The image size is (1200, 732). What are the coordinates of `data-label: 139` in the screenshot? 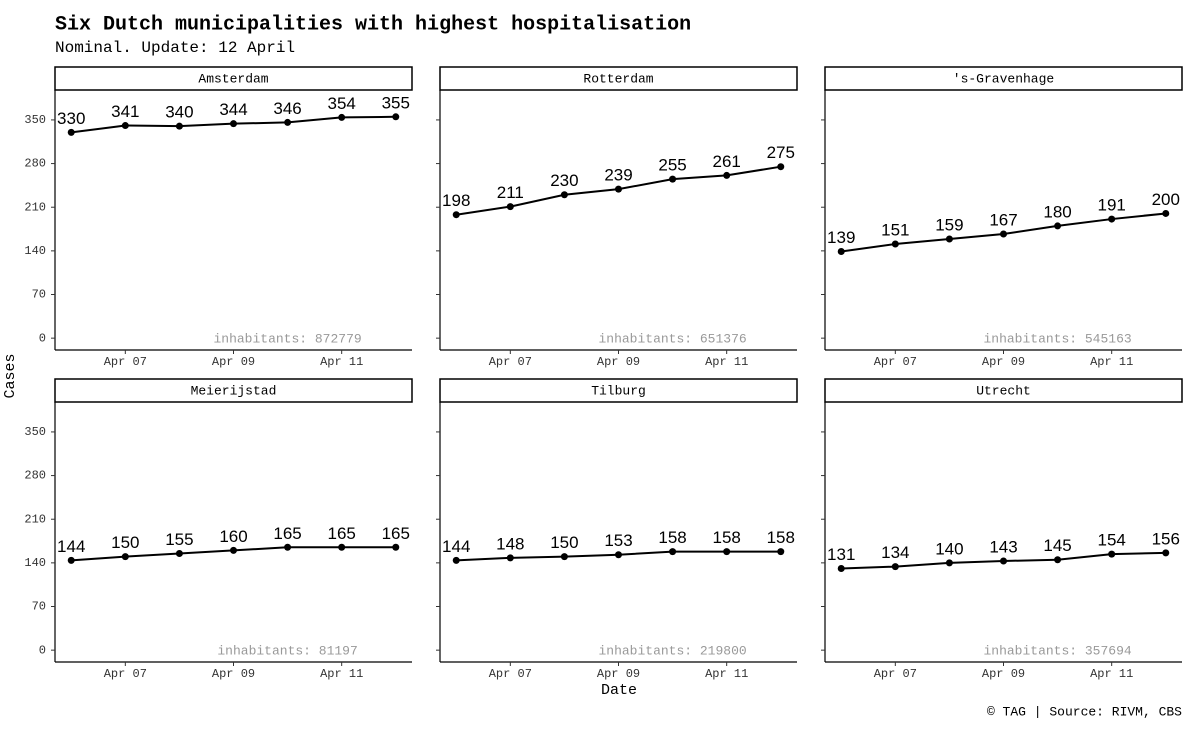 It's located at (841, 237).